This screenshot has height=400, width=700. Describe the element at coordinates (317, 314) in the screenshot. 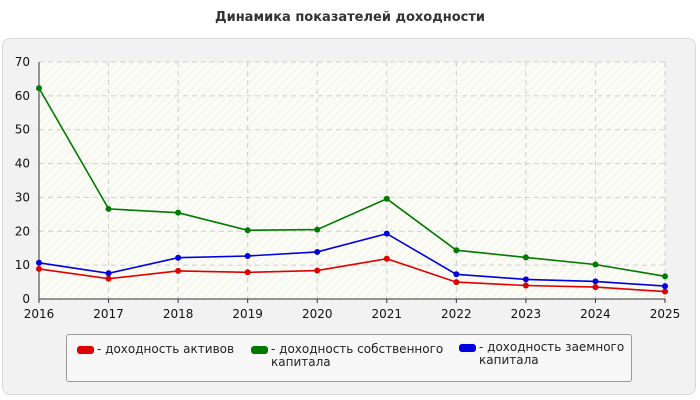

I see `x-tick-label: 2020` at that location.